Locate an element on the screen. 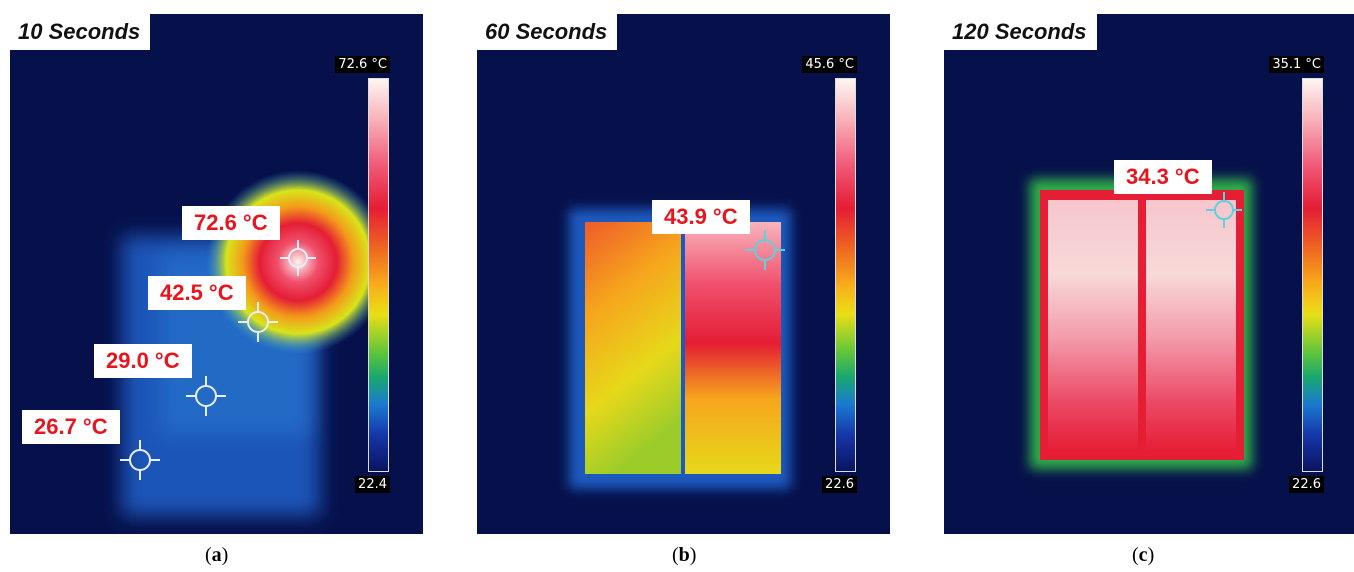 Image resolution: width=1354 pixels, height=572 pixels. caption-b: (b) is located at coordinates (684, 555).